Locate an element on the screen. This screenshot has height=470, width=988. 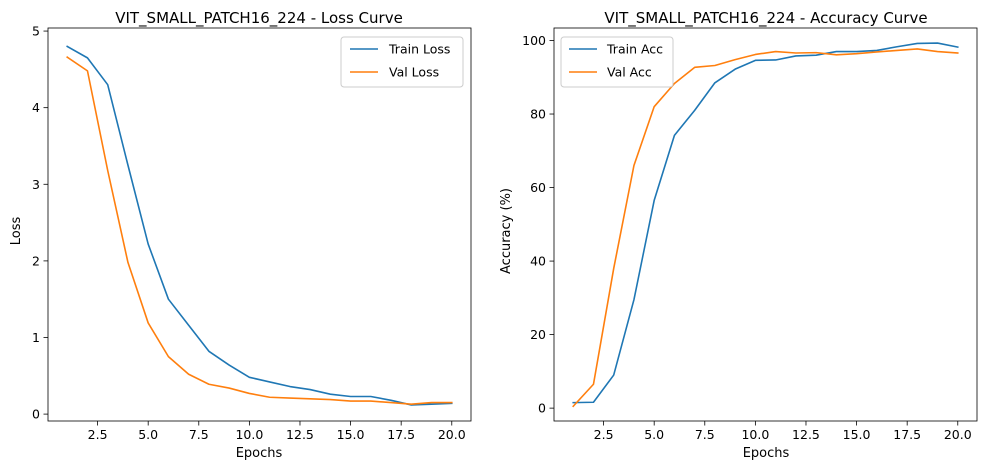
accuracy-chart-title: VIT_SMALL_PATCH16_224 - Accuracy Curve is located at coordinates (765, 18).